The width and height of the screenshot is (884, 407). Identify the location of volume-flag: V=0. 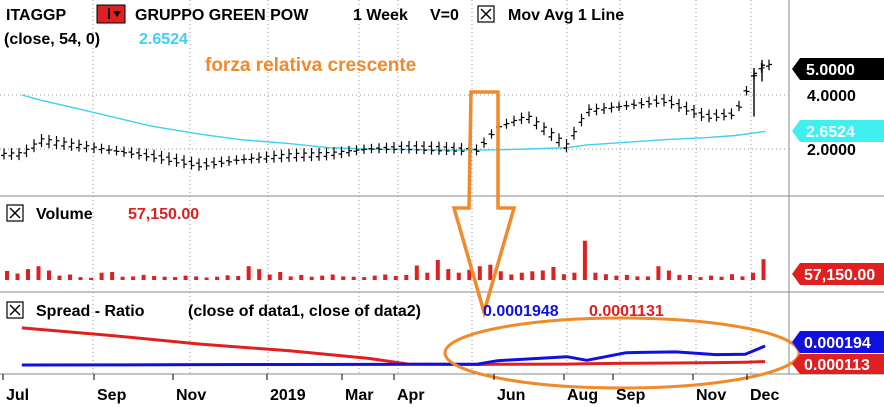
(444, 15).